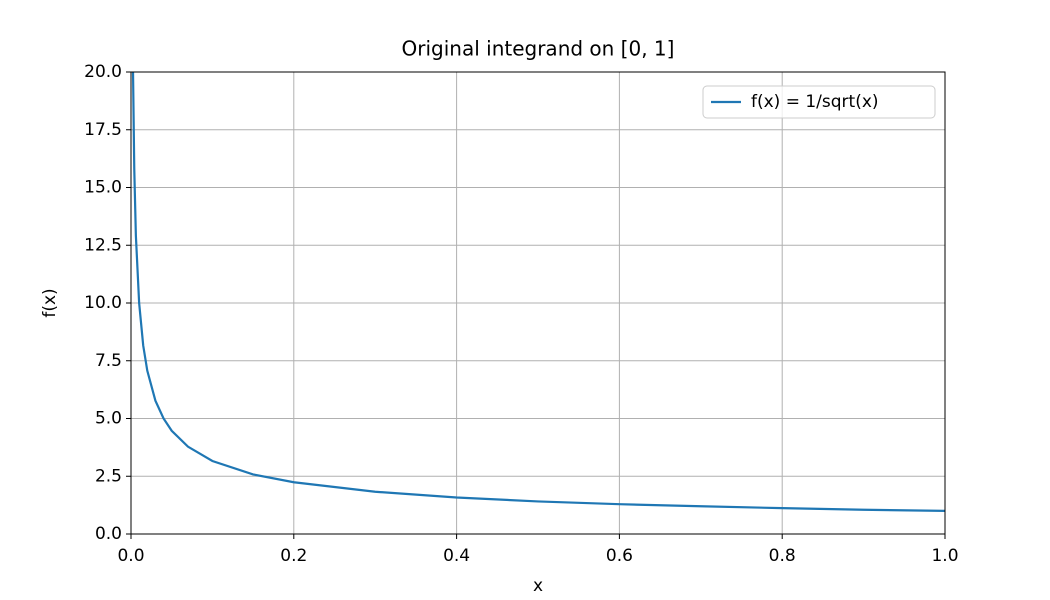 The image size is (1050, 600). Describe the element at coordinates (108, 361) in the screenshot. I see `y-tick-label: 7.5` at that location.